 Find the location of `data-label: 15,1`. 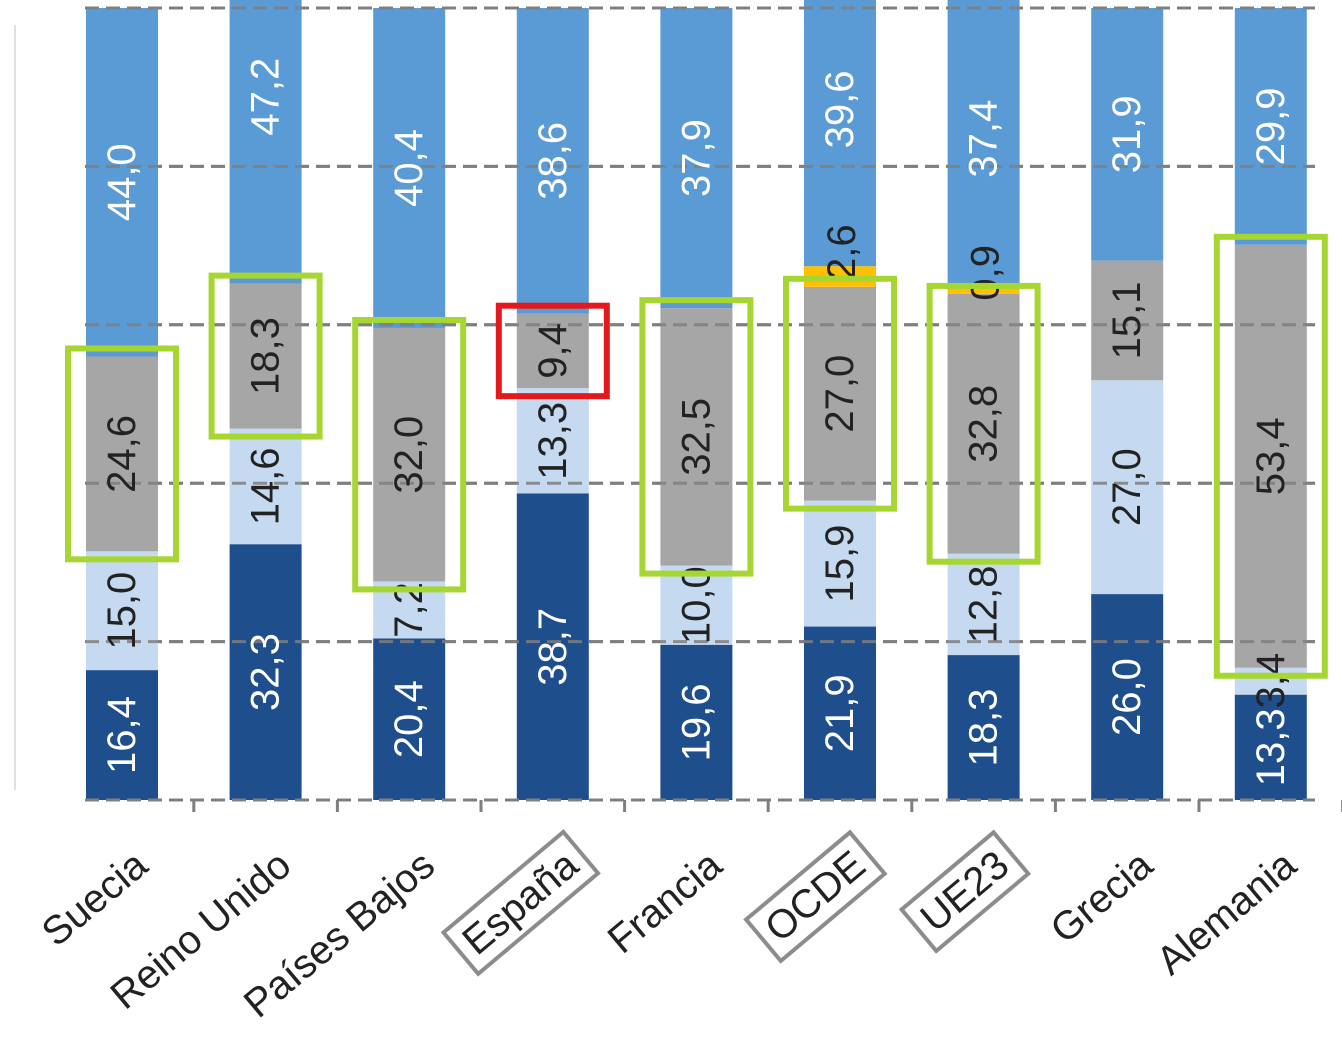

data-label: 15,1 is located at coordinates (1127, 321).